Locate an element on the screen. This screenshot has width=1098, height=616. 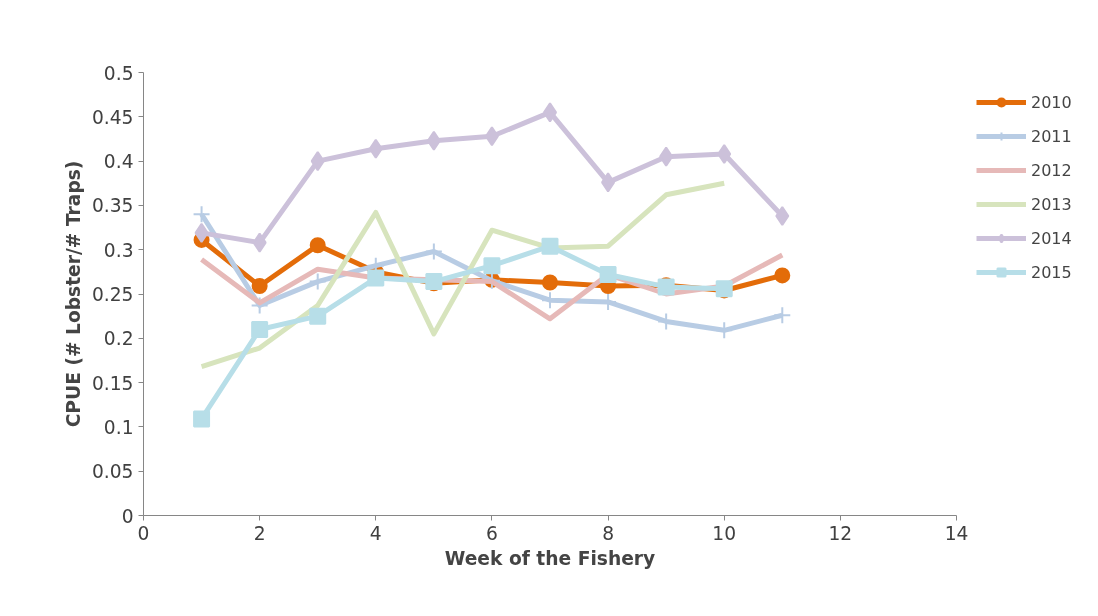
legend-label: 2014 is located at coordinates (1051, 238).